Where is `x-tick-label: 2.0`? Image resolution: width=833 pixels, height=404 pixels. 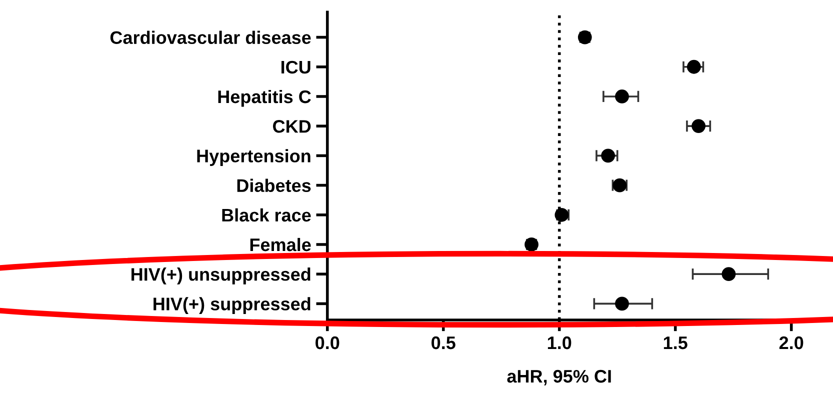
x-tick-label: 2.0 is located at coordinates (791, 343).